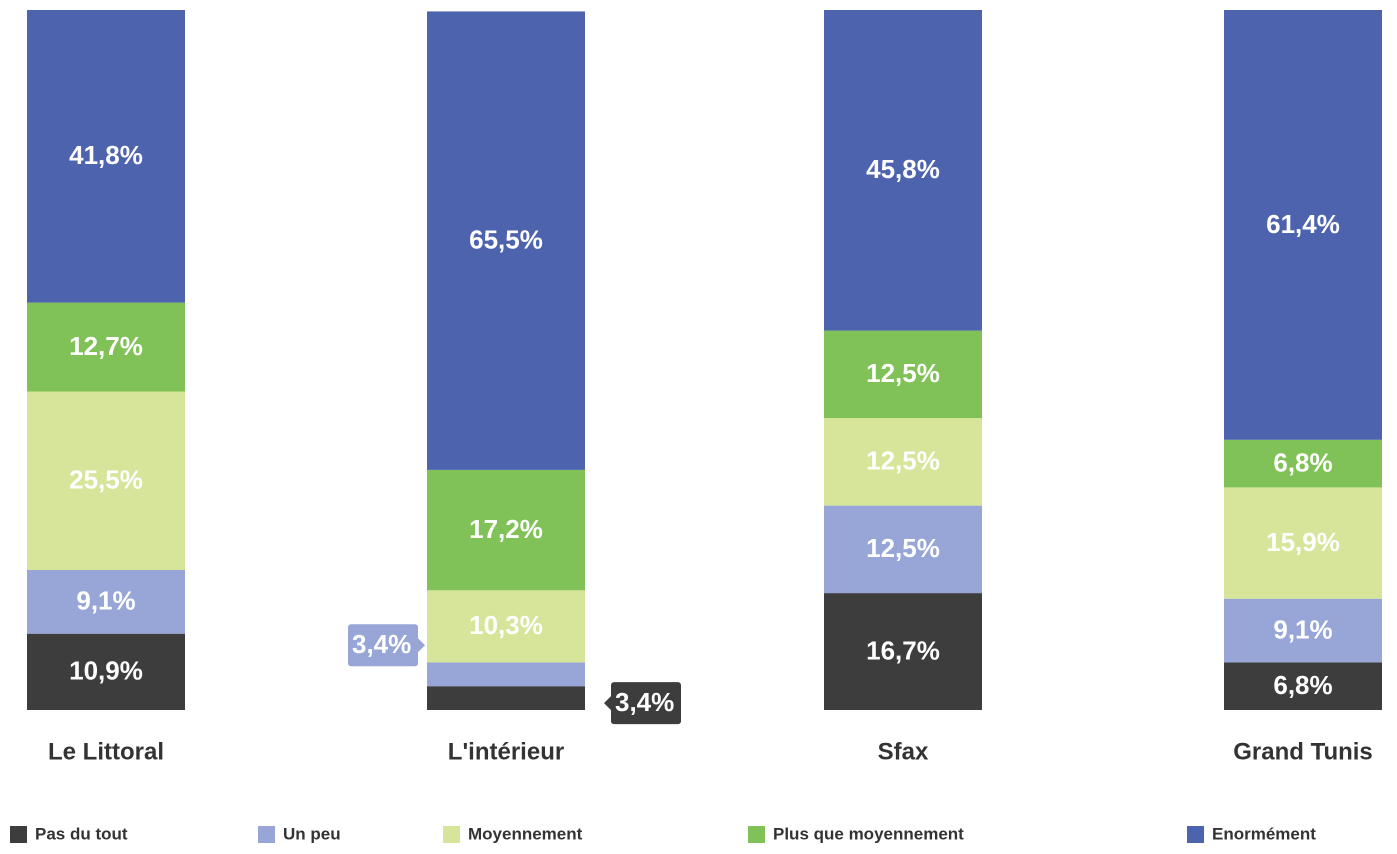 This screenshot has width=1397, height=854. I want to click on value-label: 16,7%, so click(903, 650).